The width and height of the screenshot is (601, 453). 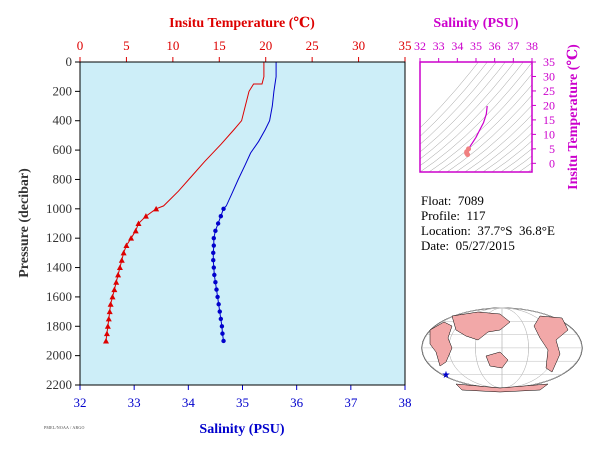 I want to click on pressure-tick-label: 2200, so click(x=59, y=384).